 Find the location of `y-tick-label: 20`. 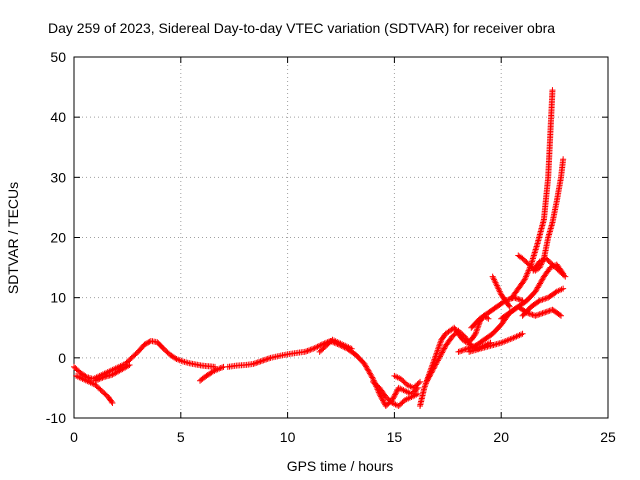

y-tick-label: 20 is located at coordinates (58, 238).